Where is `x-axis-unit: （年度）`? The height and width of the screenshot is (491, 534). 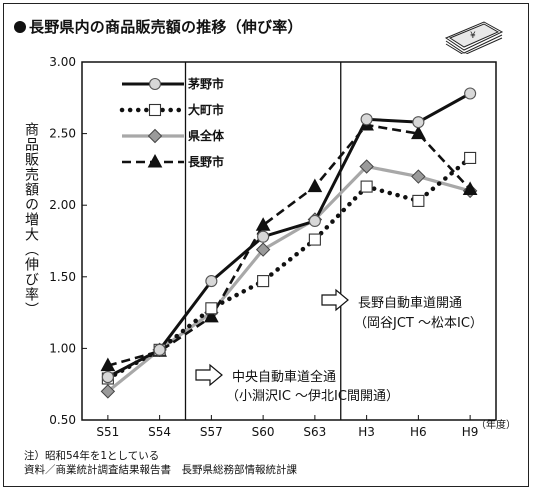 x-axis-unit: （年度） is located at coordinates (496, 424).